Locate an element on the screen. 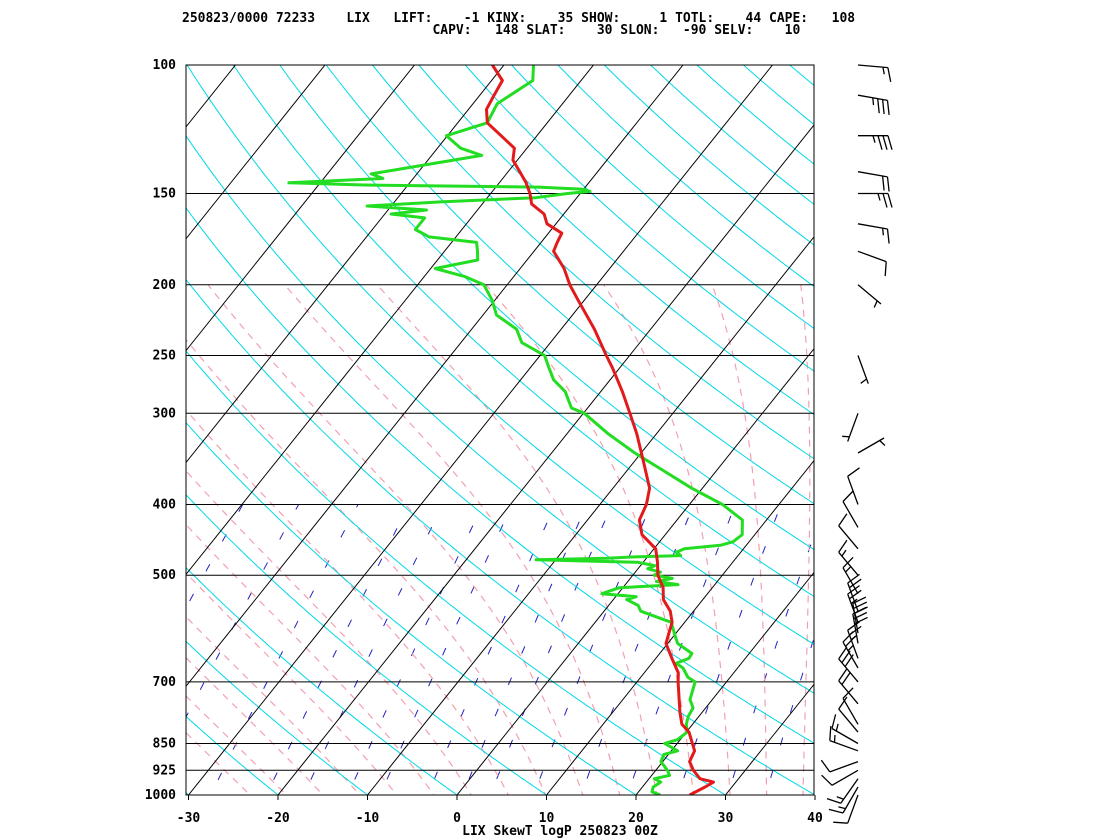 This screenshot has height=840, width=1120. pressure-tick-label: 1000 is located at coordinates (160, 795).